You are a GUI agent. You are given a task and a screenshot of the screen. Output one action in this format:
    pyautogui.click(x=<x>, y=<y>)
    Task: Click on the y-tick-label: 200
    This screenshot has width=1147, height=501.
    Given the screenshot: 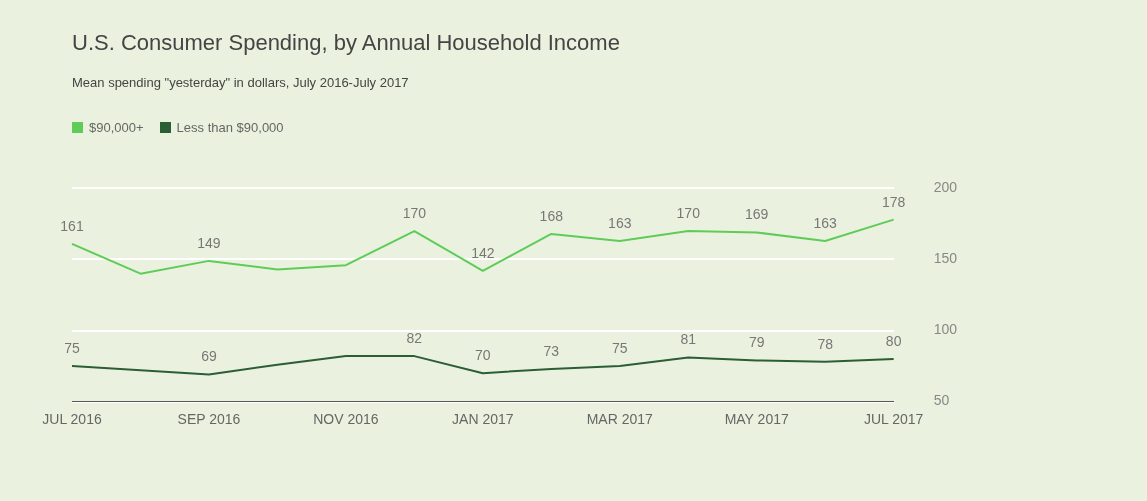 What is the action you would take?
    pyautogui.click(x=945, y=187)
    